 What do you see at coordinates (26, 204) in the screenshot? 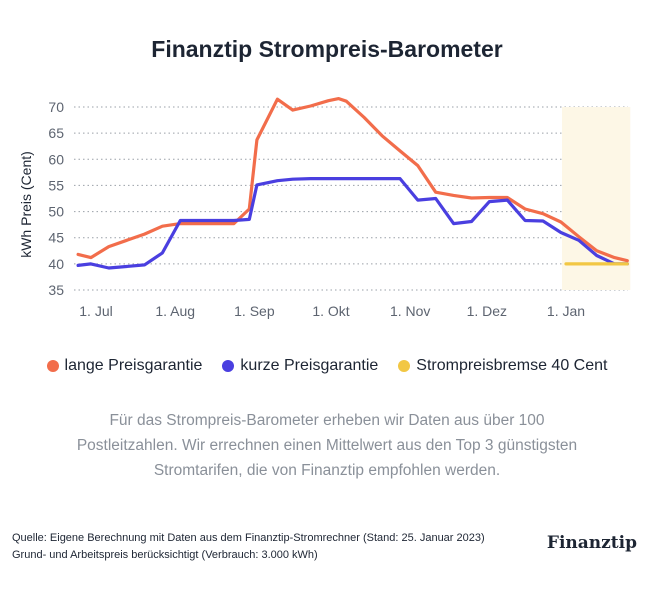
I see `y-axis-label: kWh Preis (Cent)` at bounding box center [26, 204].